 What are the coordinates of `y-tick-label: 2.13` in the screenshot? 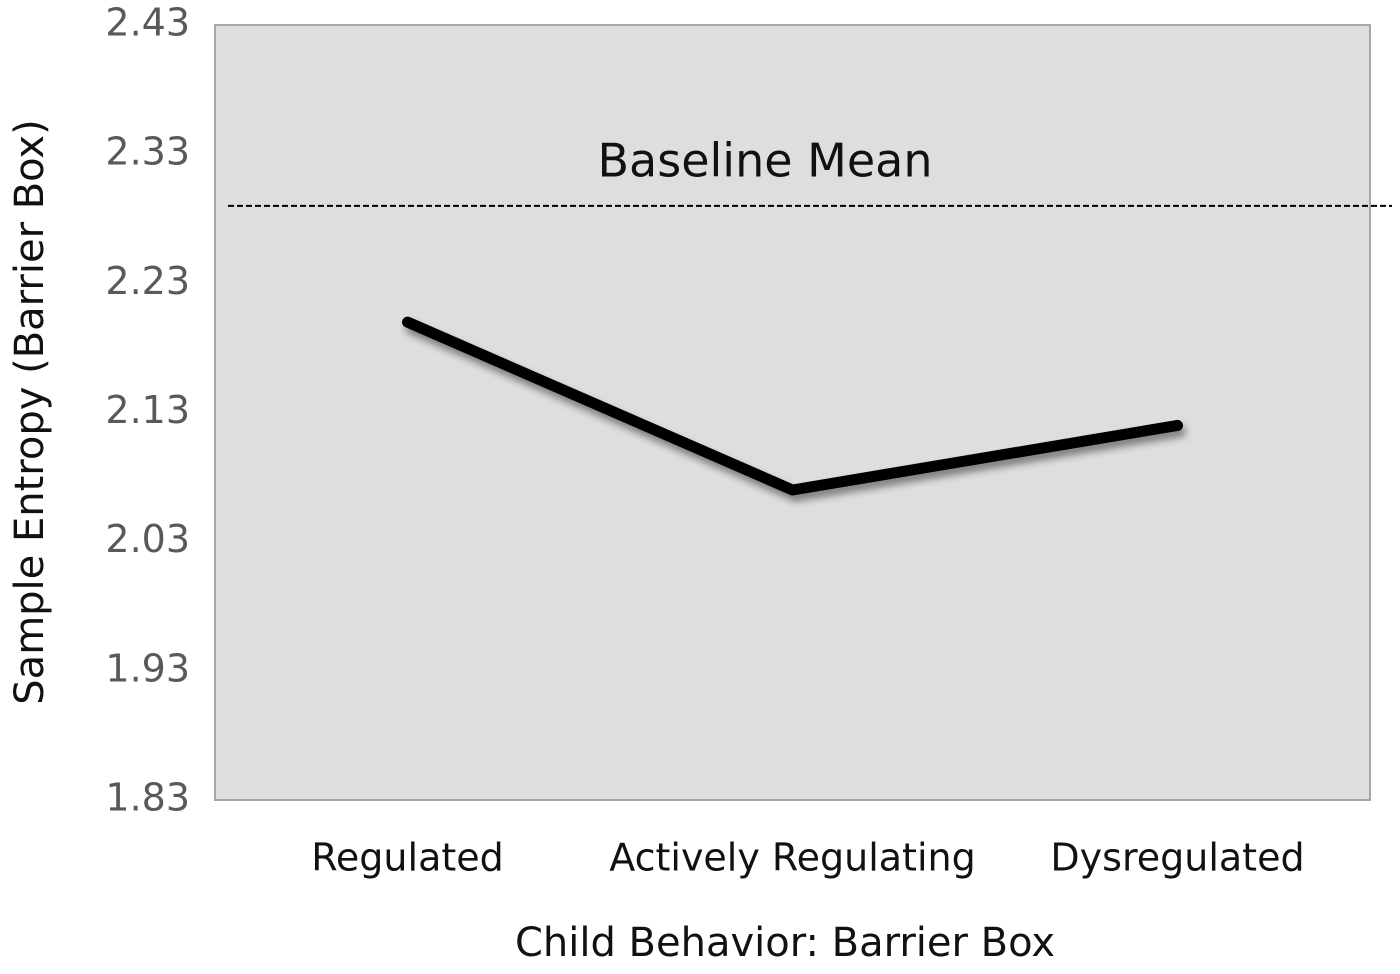 It's located at (147, 410).